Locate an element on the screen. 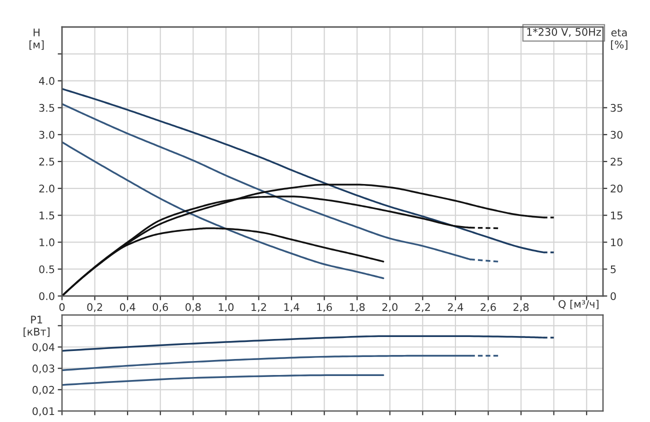  x-tick-label: 1,2 is located at coordinates (259, 307).